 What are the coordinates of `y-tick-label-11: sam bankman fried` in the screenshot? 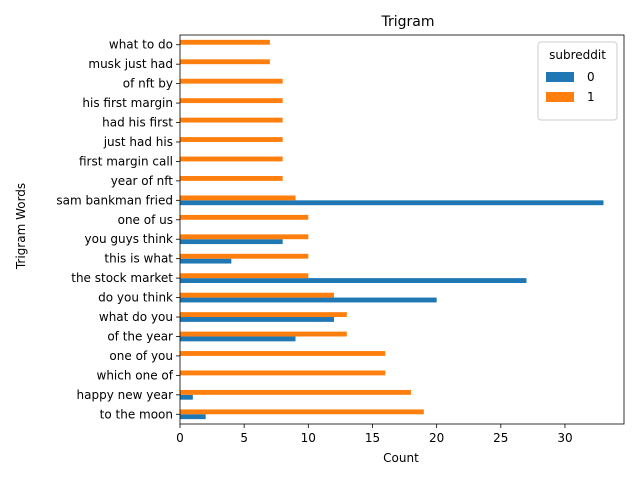 It's located at (114, 200).